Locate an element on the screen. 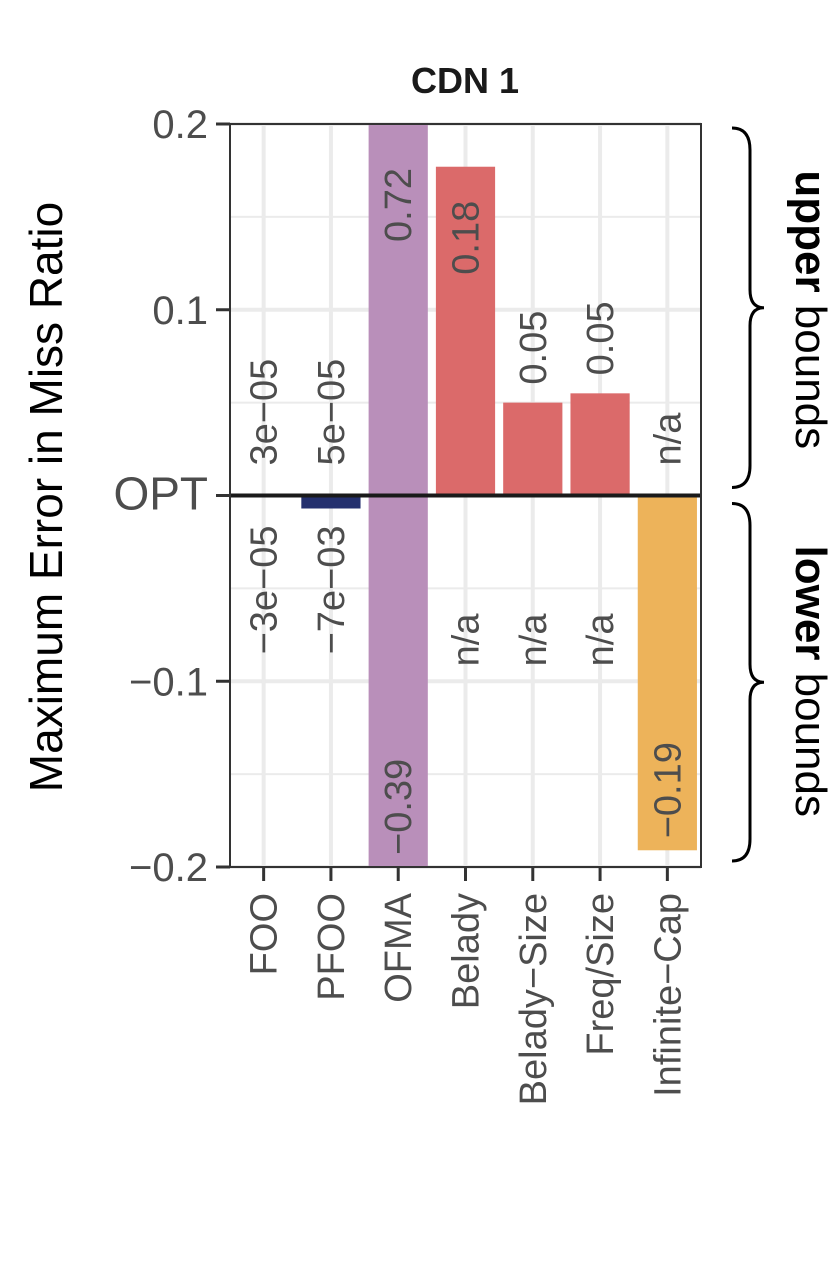  x-tick-label: Freq/Size is located at coordinates (601, 974).